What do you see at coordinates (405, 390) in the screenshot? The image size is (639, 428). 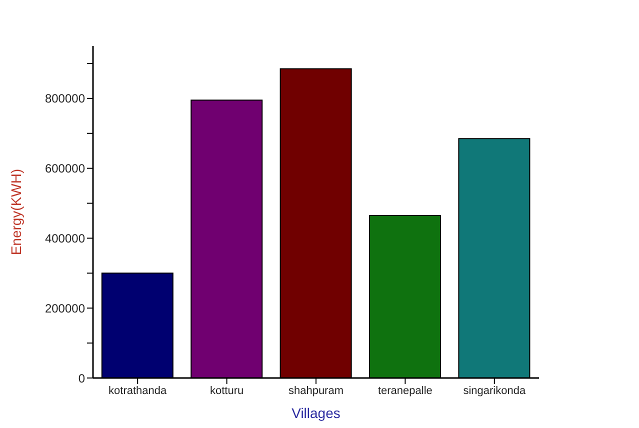 I see `x-tick-label: teranepalle` at bounding box center [405, 390].